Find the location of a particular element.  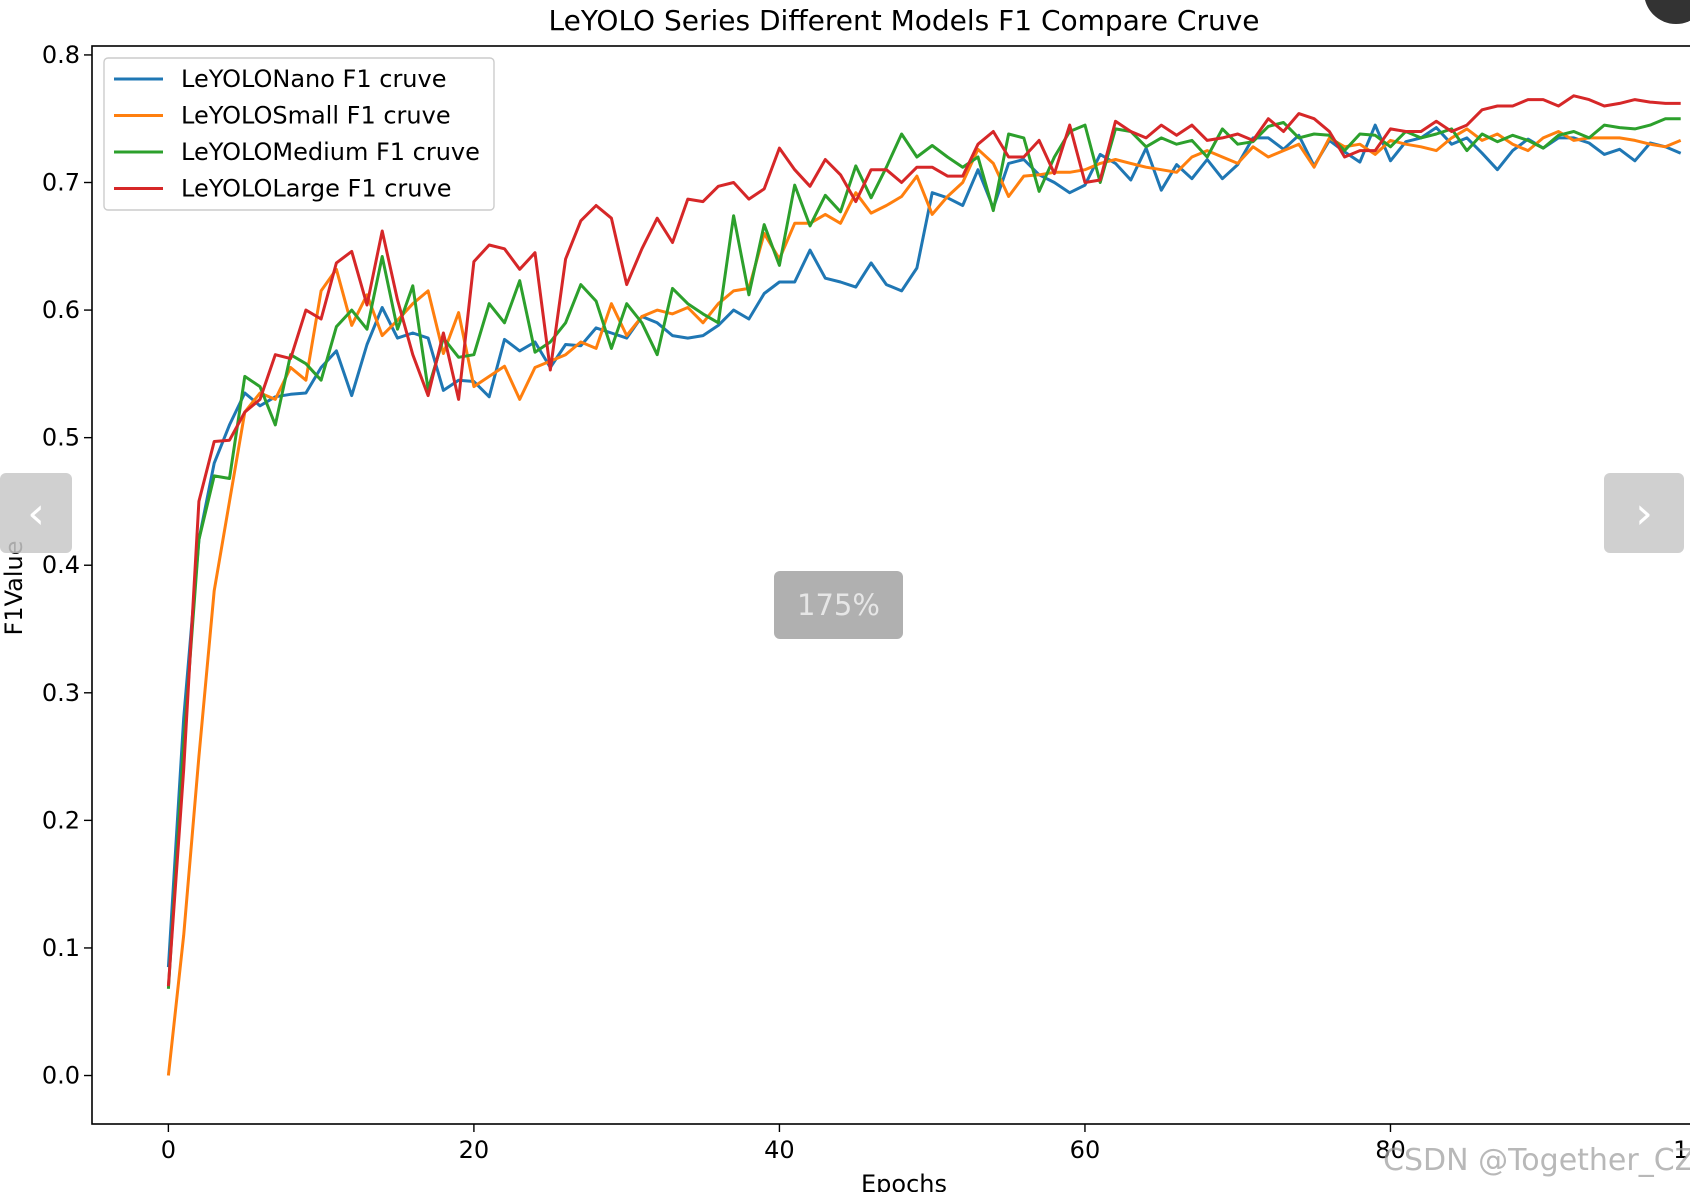

y-tick-label: 0.8 is located at coordinates (61, 55).